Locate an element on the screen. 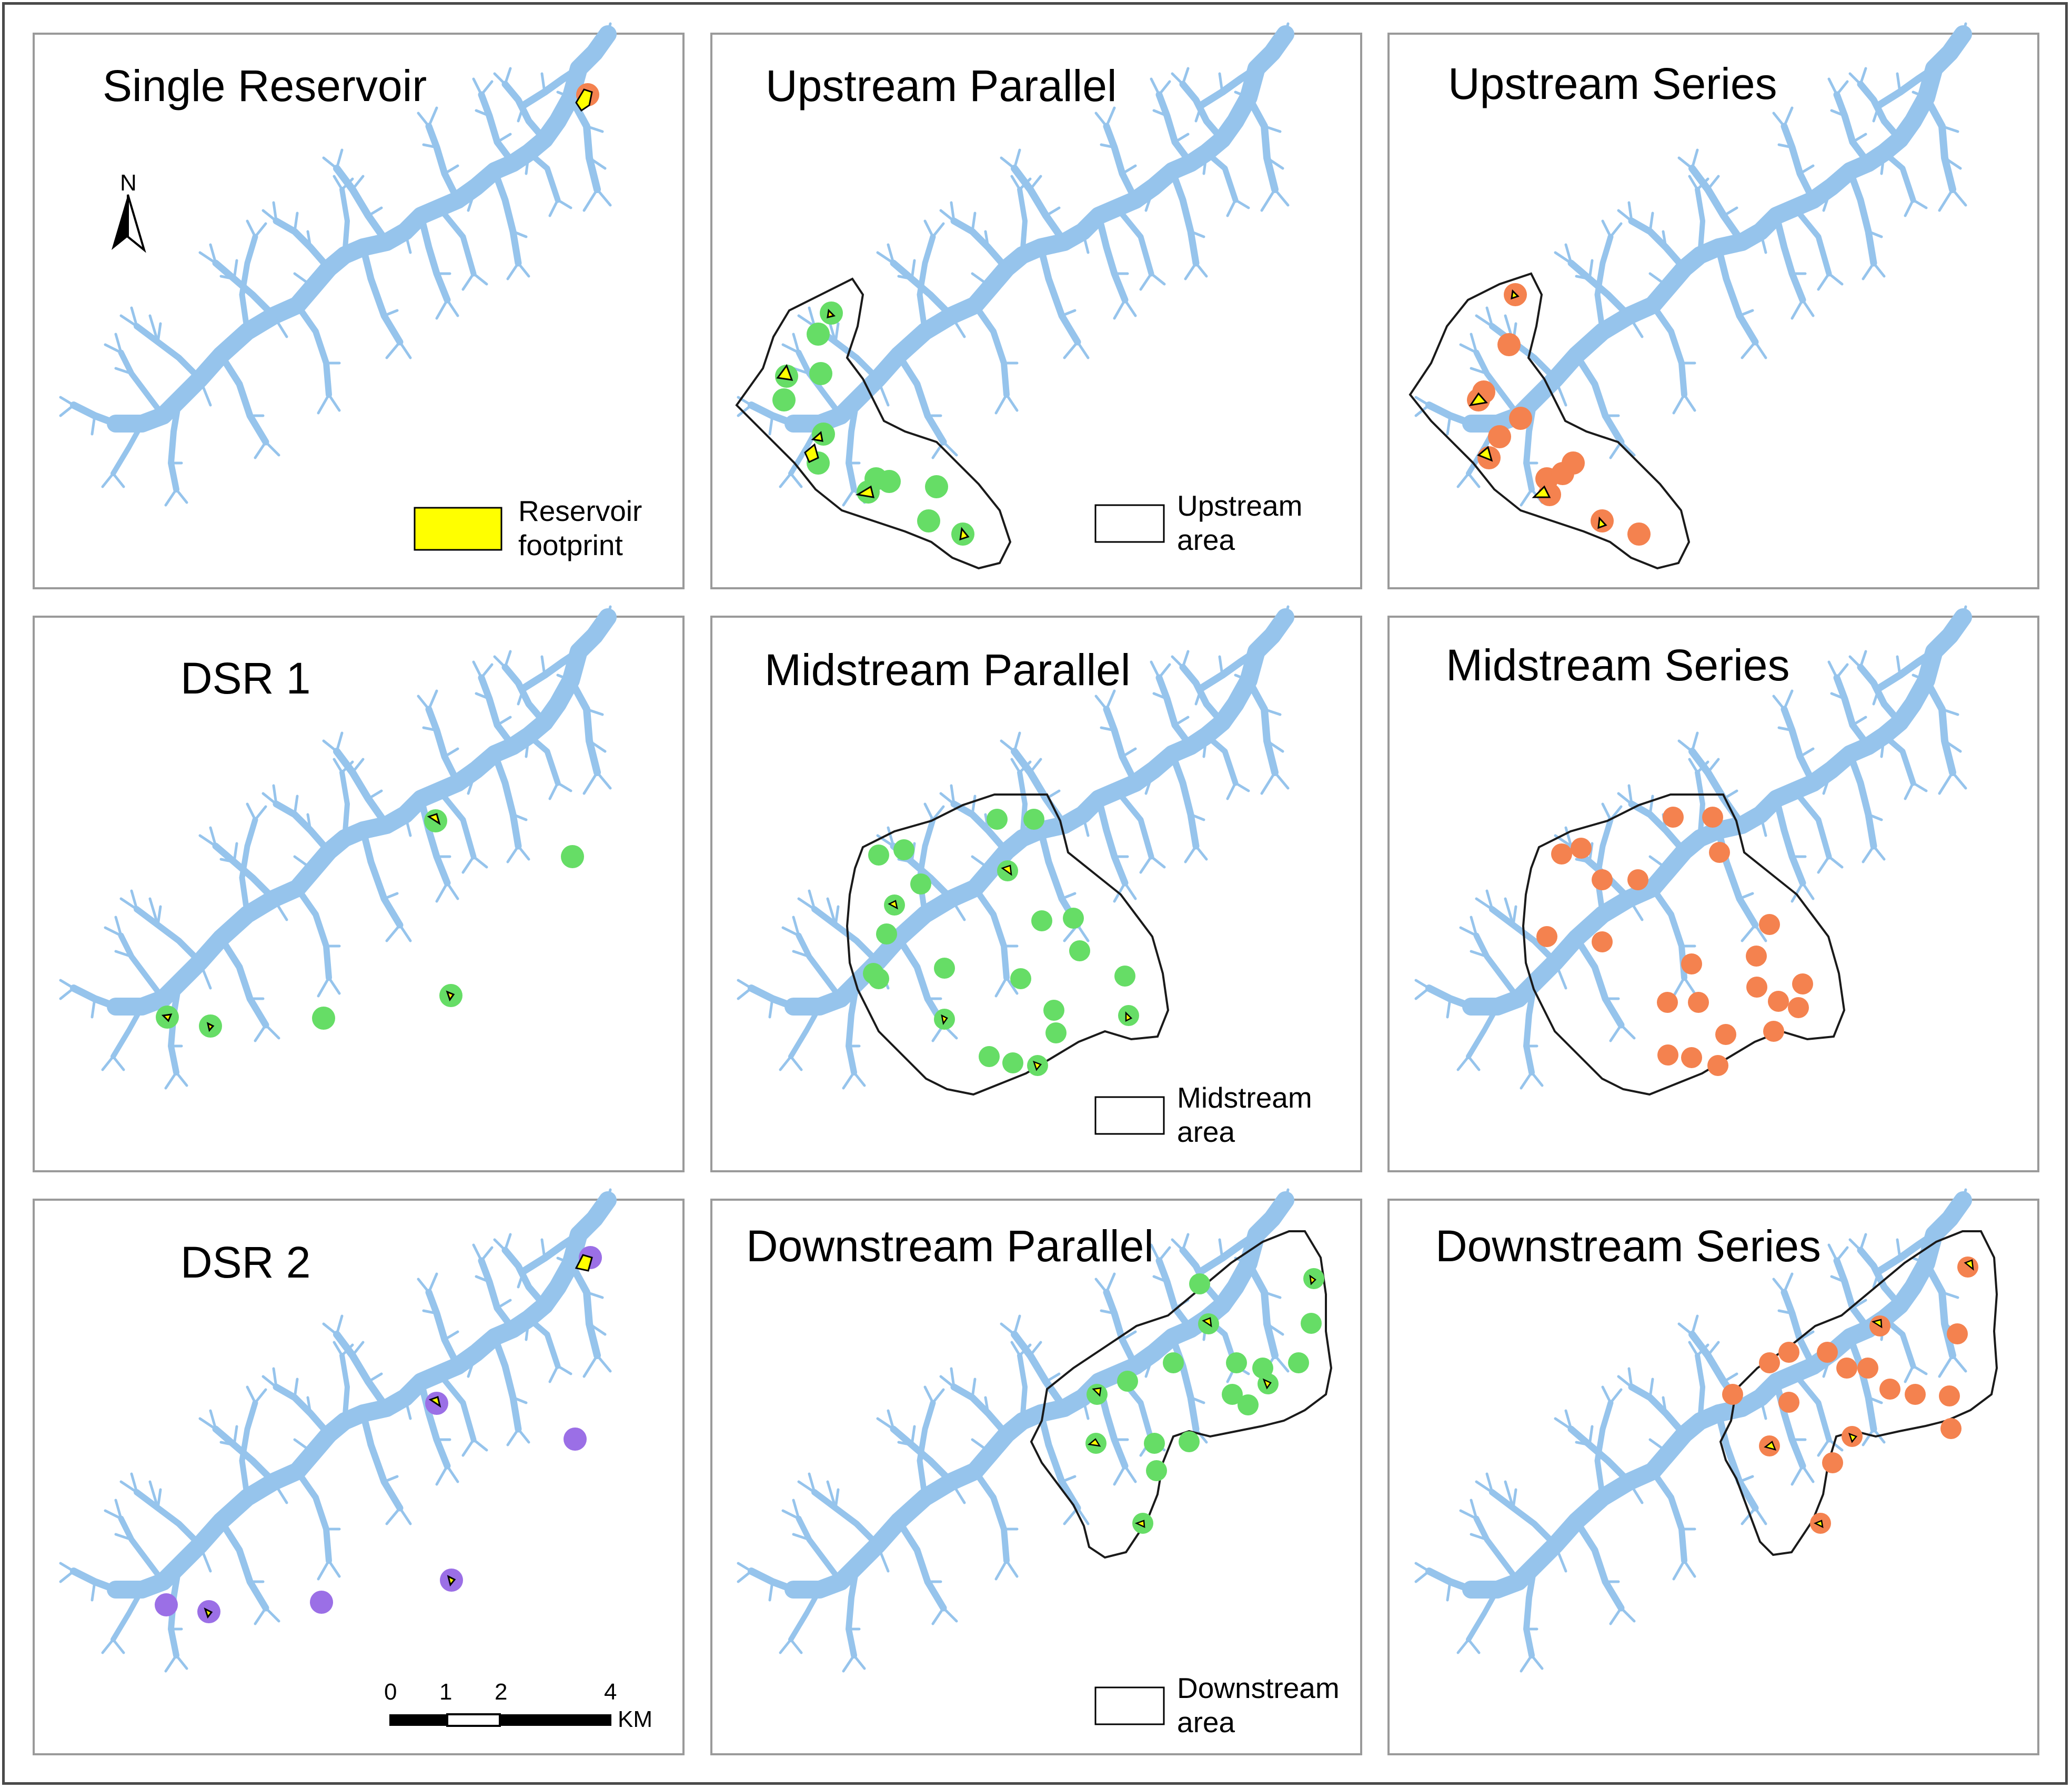 The width and height of the screenshot is (2072, 1789). panel-title: Upstream Parallel is located at coordinates (941, 85).